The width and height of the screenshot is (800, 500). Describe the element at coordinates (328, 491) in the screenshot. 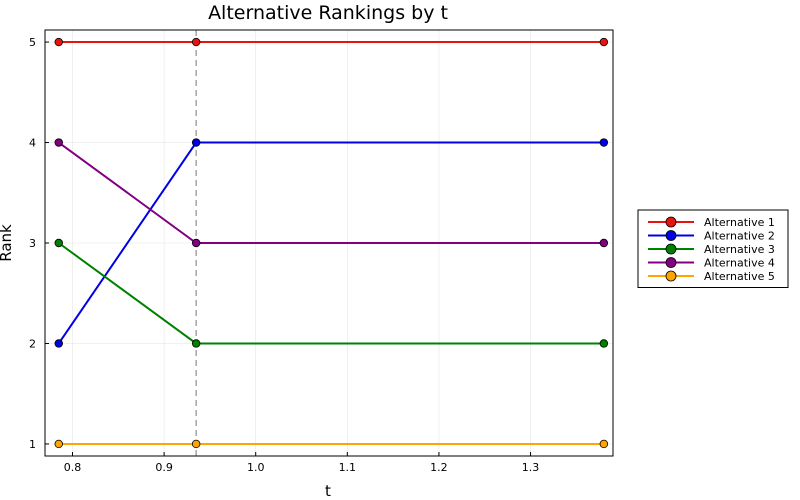

I see `x-axis-label: t` at that location.